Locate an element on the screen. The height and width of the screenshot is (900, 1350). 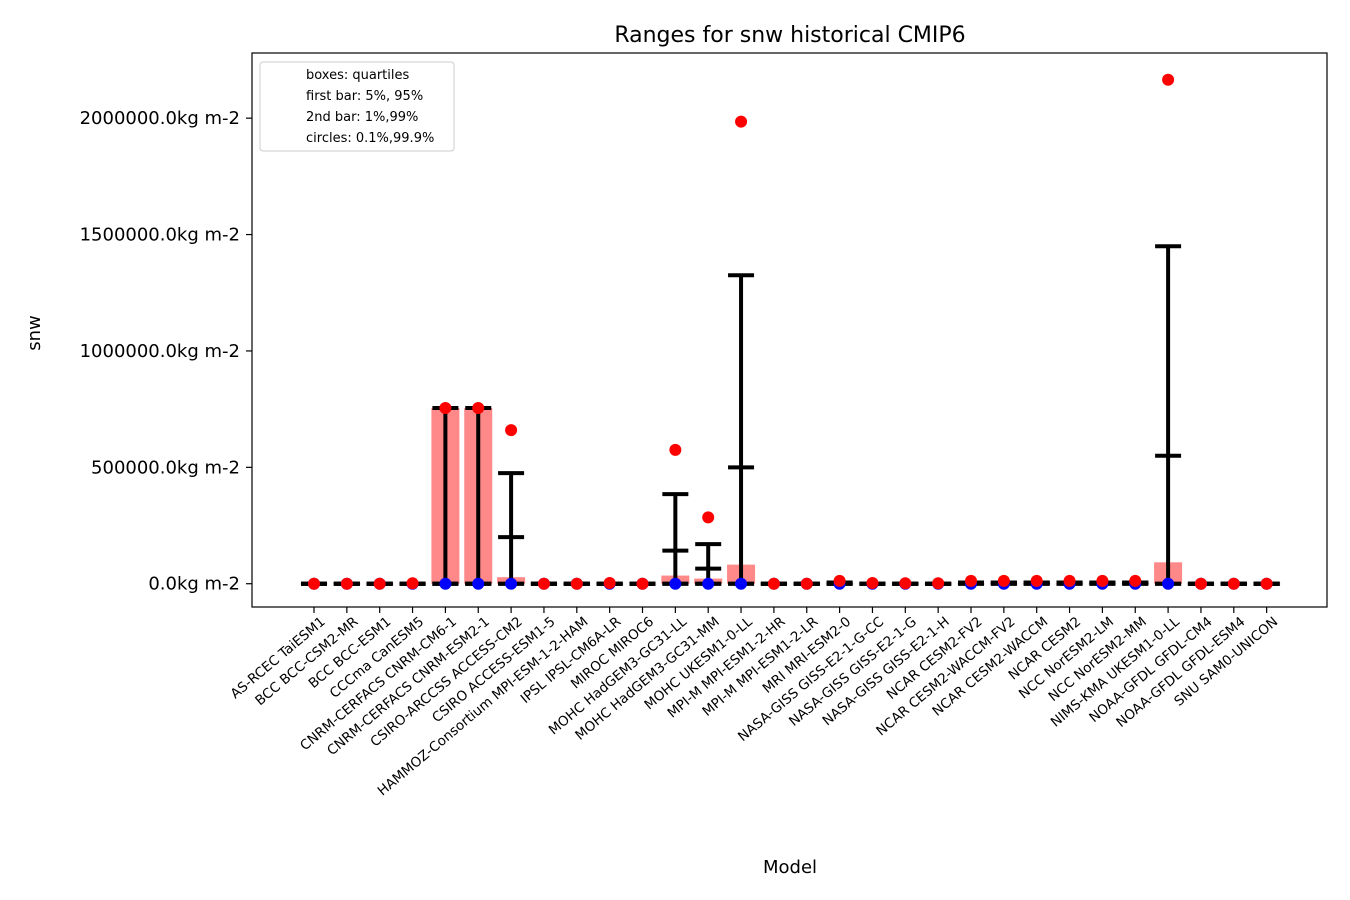
x-axis-label: Model is located at coordinates (790, 867).